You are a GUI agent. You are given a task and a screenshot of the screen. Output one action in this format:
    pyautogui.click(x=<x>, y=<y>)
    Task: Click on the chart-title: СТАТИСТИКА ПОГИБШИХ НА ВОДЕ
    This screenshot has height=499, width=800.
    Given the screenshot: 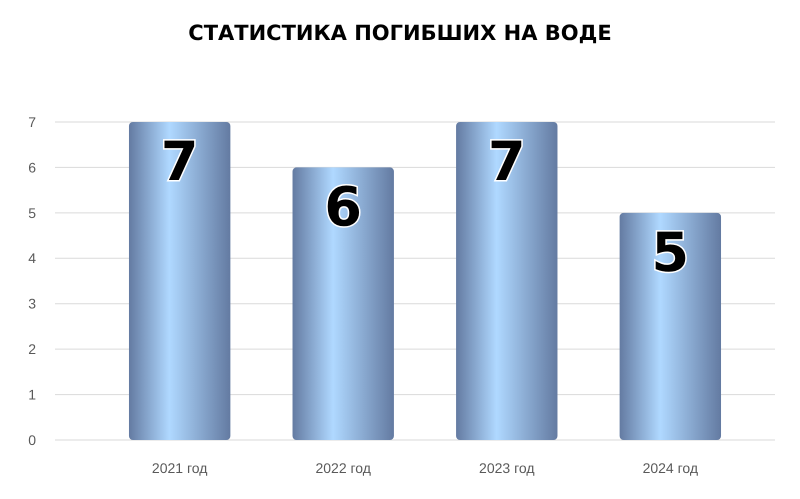 What is the action you would take?
    pyautogui.click(x=400, y=33)
    